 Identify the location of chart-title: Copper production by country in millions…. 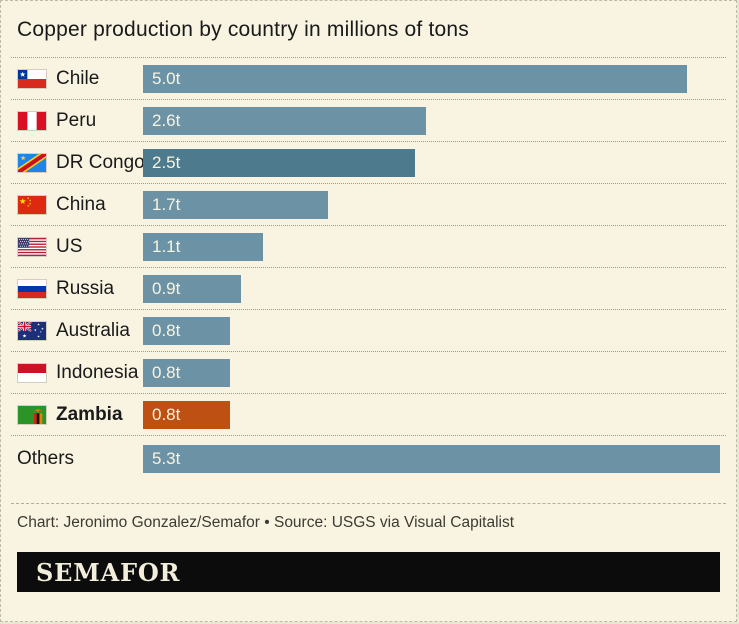
(368, 29).